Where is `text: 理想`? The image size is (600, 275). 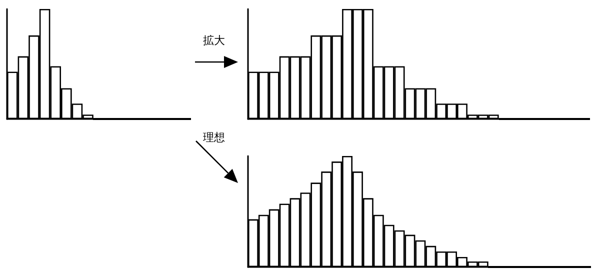 text: 理想 is located at coordinates (214, 137).